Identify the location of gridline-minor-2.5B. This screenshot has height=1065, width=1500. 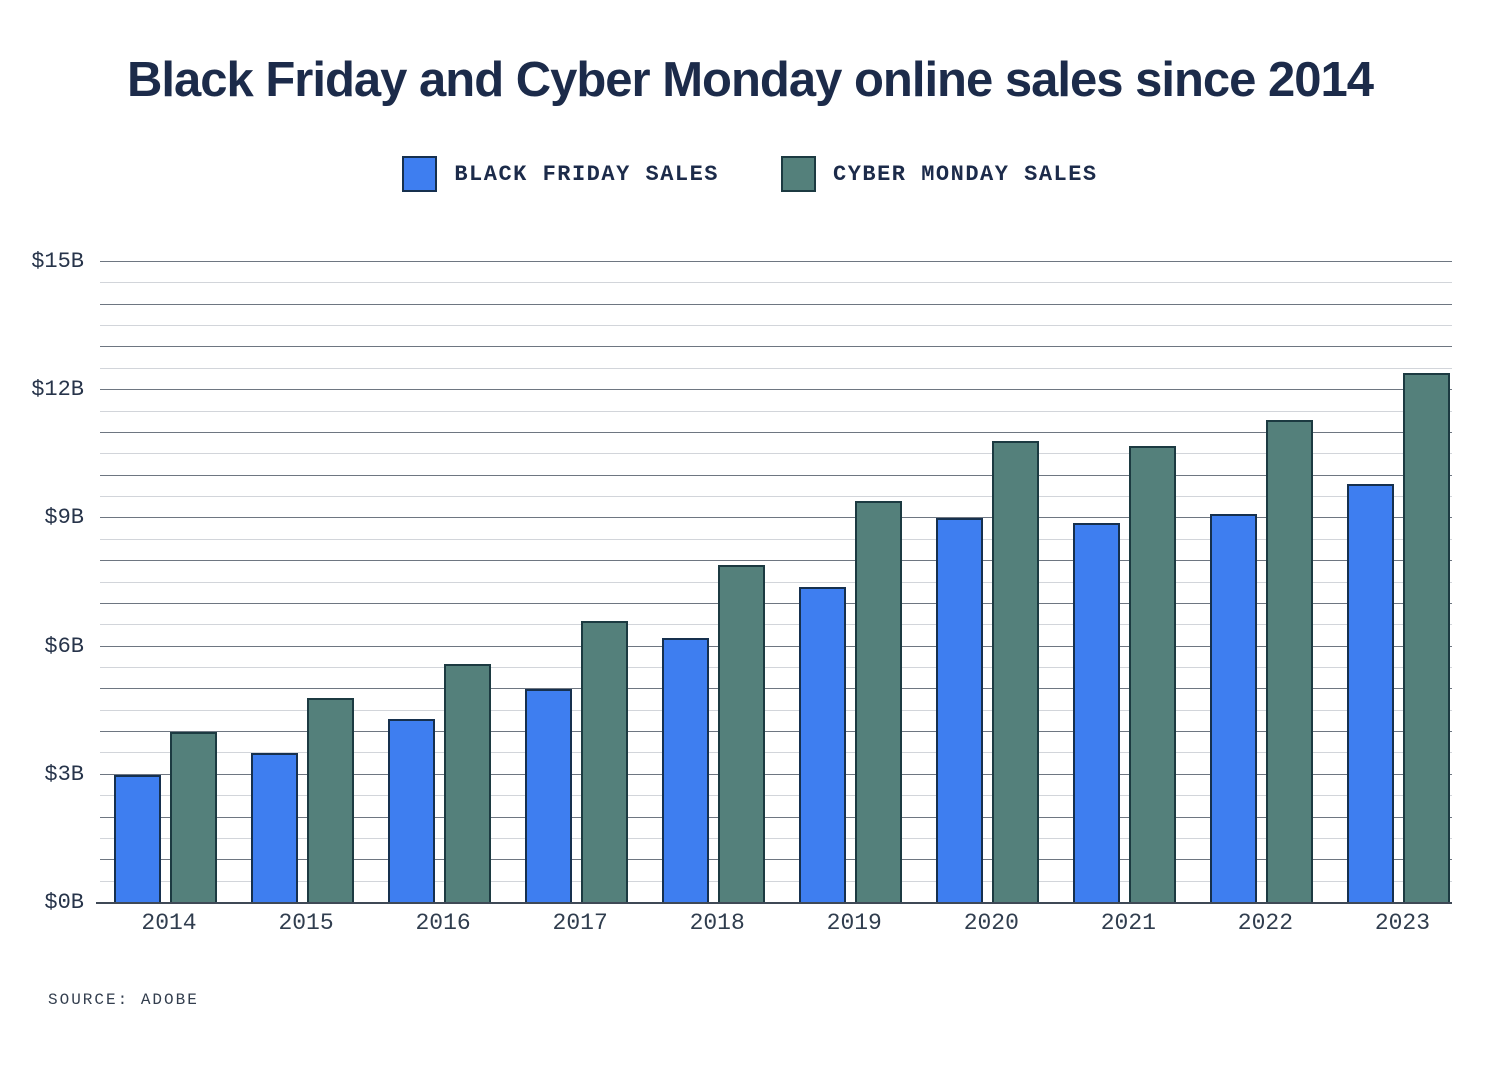
(776, 796).